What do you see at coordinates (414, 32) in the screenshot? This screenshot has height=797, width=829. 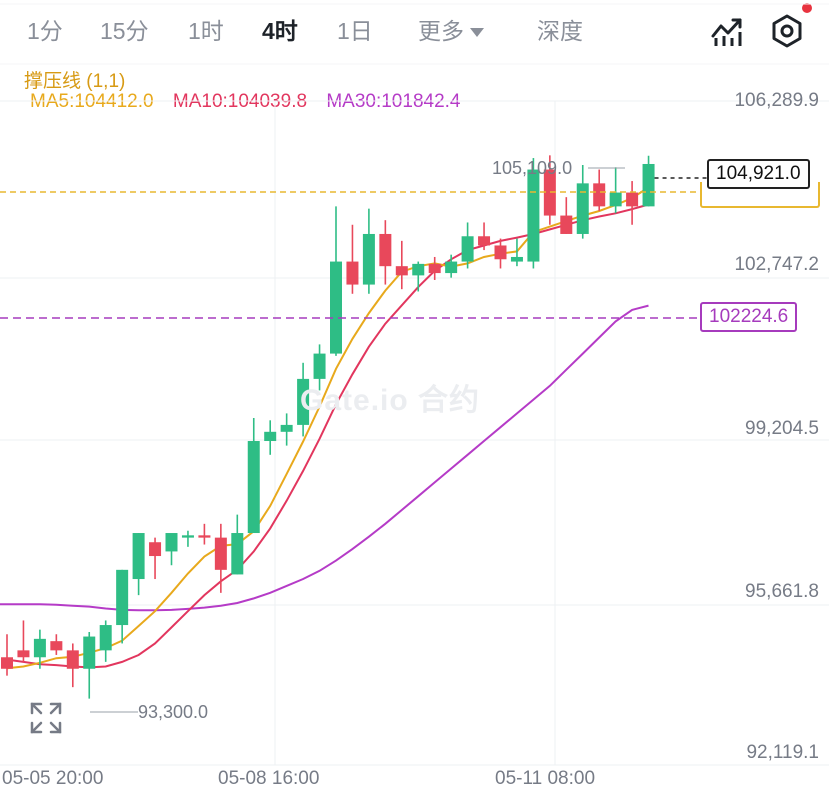 I see `timeframe-tabs: 1分 15分 1时 4时 1日 更多 深度` at bounding box center [414, 32].